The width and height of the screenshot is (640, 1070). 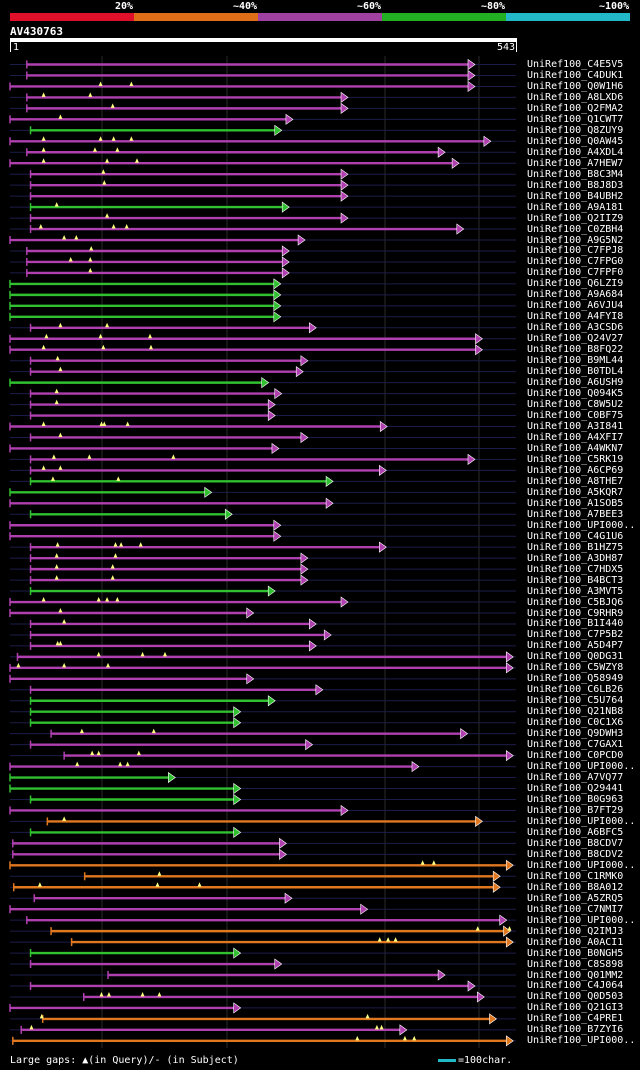 I want to click on hit-name: UniRef100_C7GAX1, so click(x=575, y=745).